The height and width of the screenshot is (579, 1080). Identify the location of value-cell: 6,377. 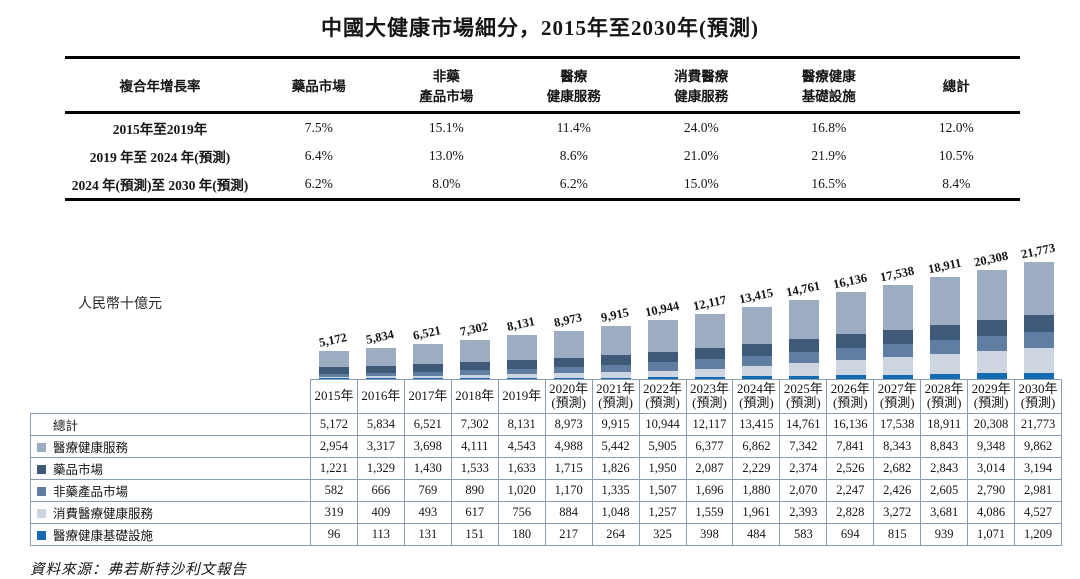
(709, 446).